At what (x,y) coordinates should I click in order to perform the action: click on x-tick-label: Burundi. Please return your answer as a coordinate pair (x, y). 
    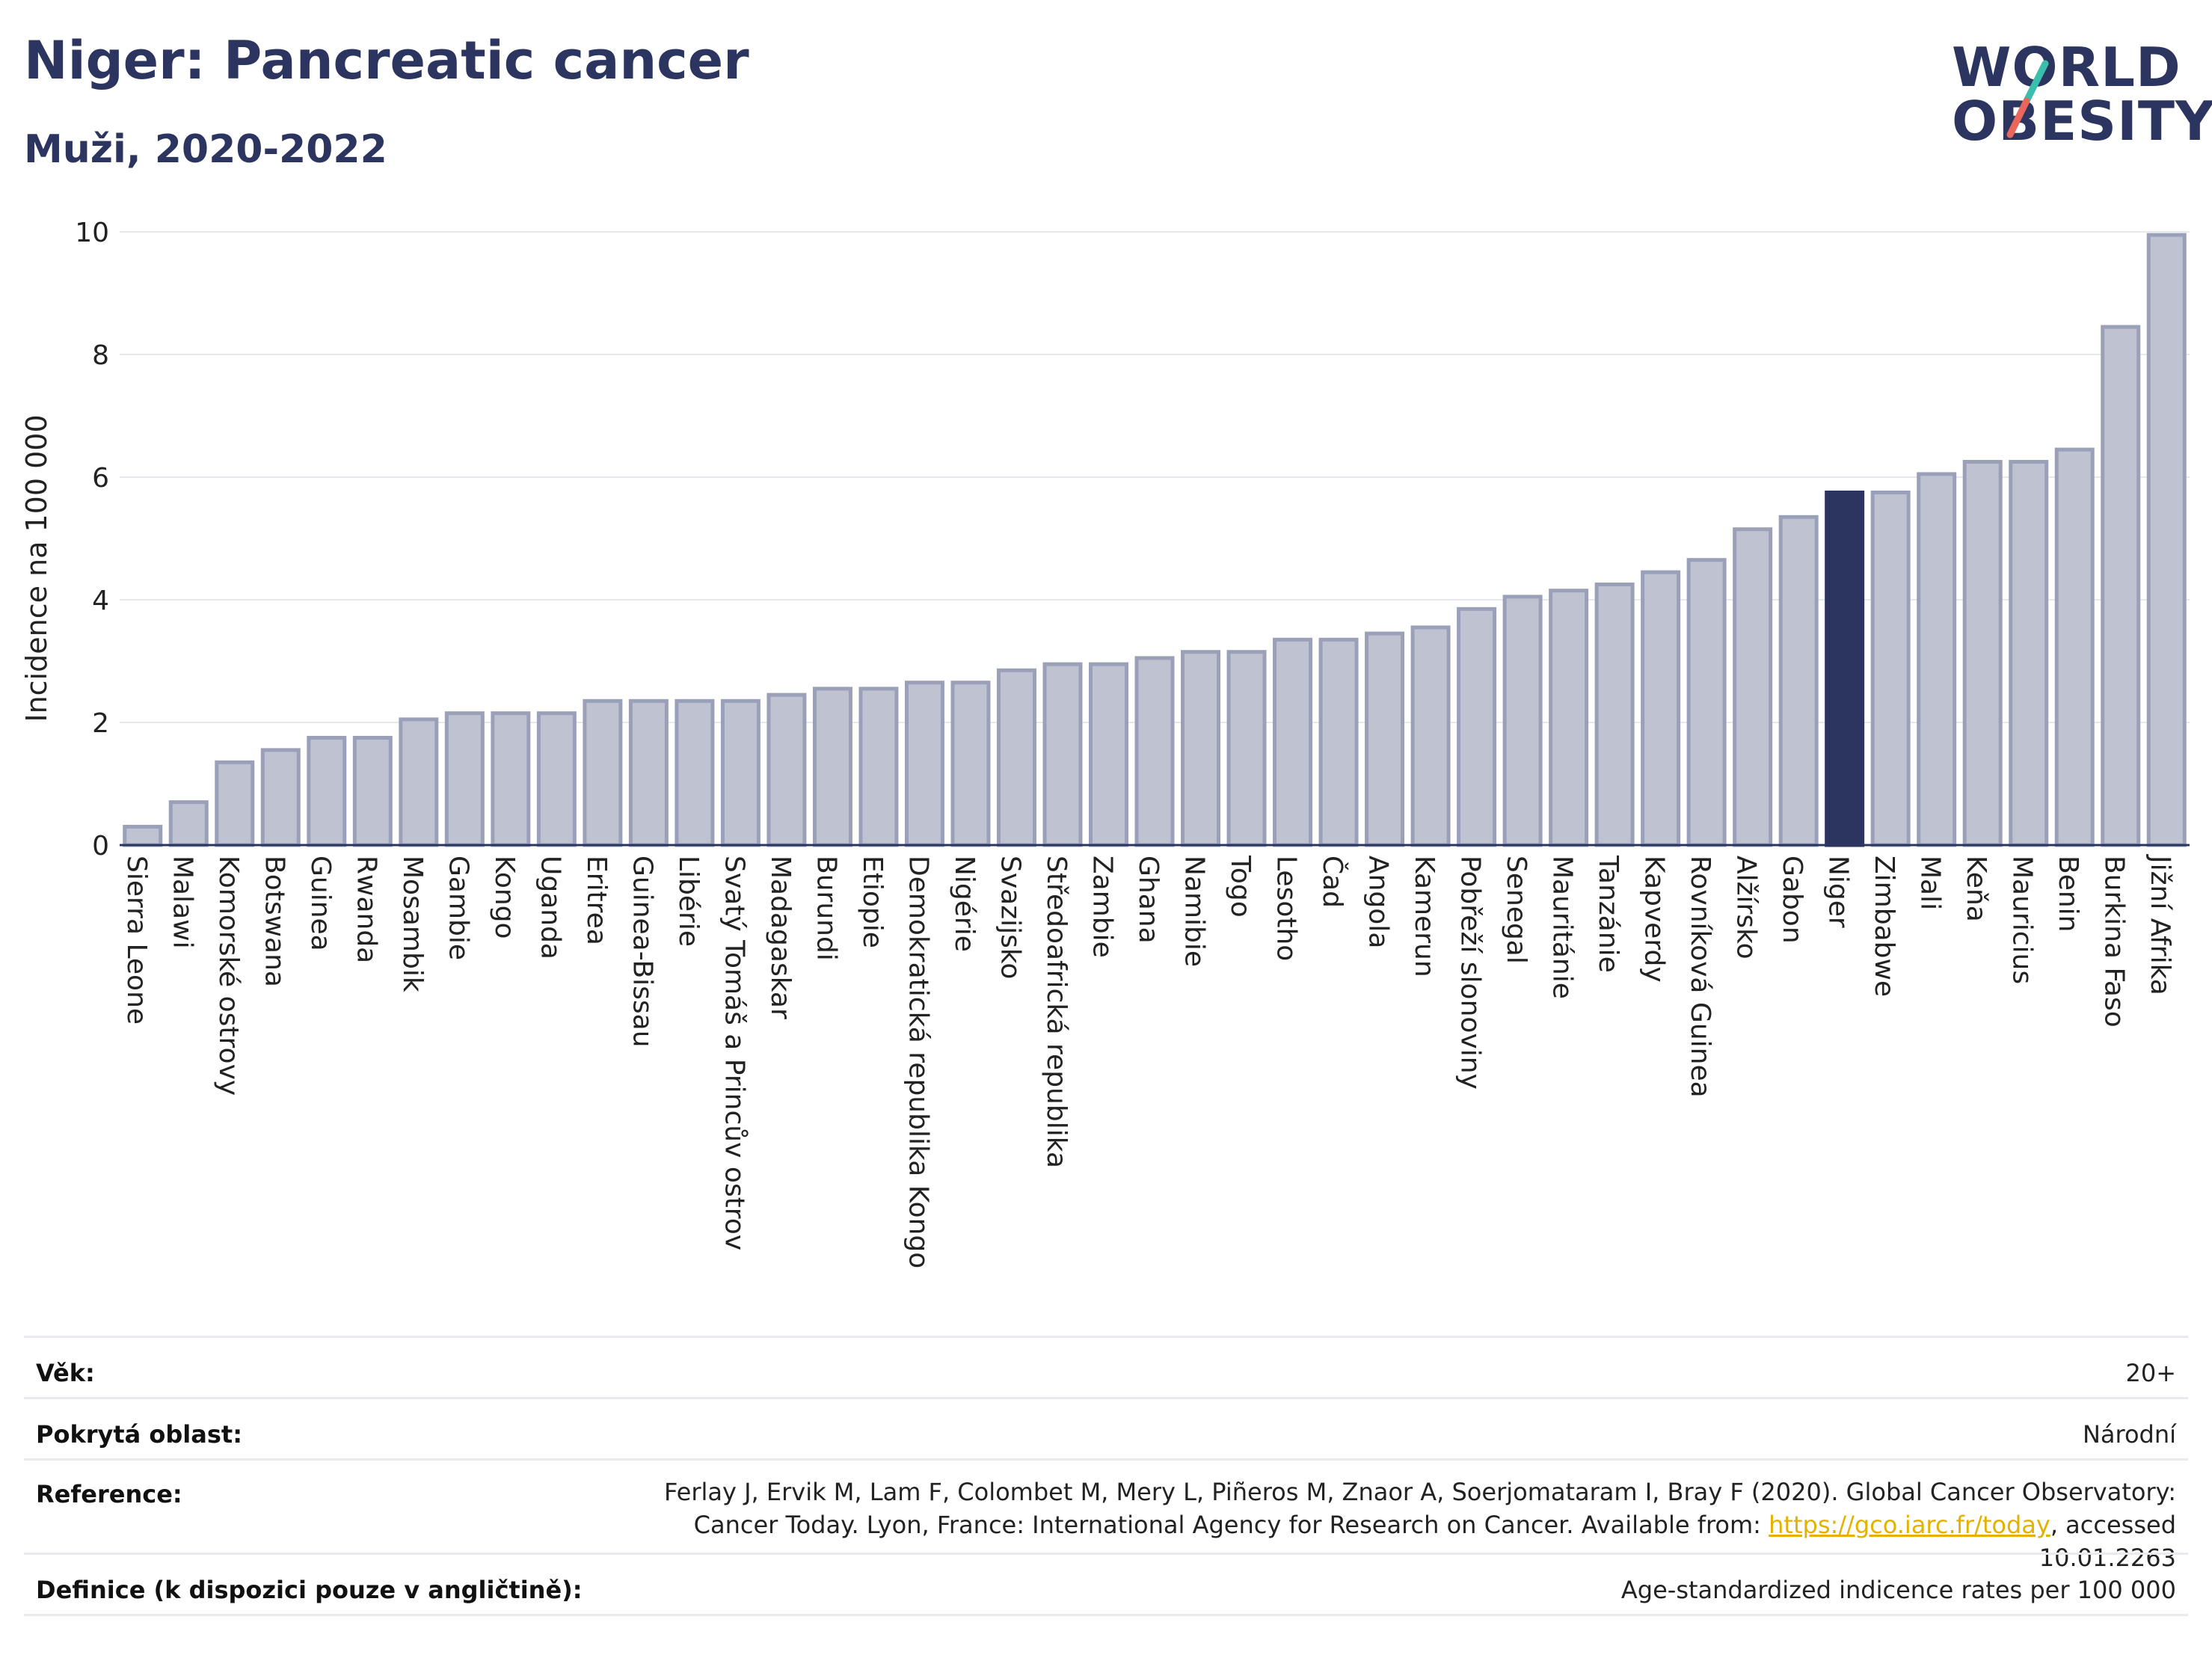
    Looking at the image, I should click on (826, 908).